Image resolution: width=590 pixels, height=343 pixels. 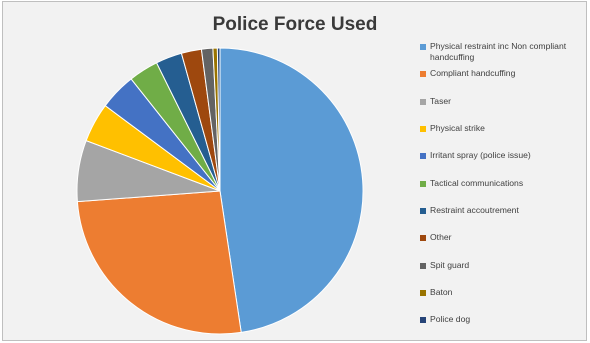 What do you see at coordinates (480, 155) in the screenshot?
I see `legend-label: Irritant spray (police issue)` at bounding box center [480, 155].